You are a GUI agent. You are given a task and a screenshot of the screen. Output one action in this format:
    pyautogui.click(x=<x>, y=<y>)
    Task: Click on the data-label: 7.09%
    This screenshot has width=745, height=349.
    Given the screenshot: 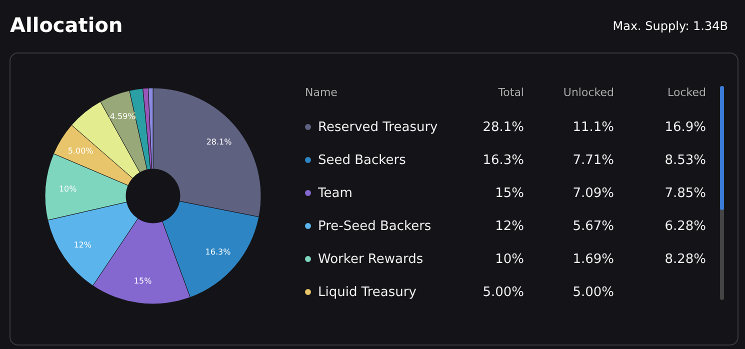 What is the action you would take?
    pyautogui.click(x=593, y=193)
    